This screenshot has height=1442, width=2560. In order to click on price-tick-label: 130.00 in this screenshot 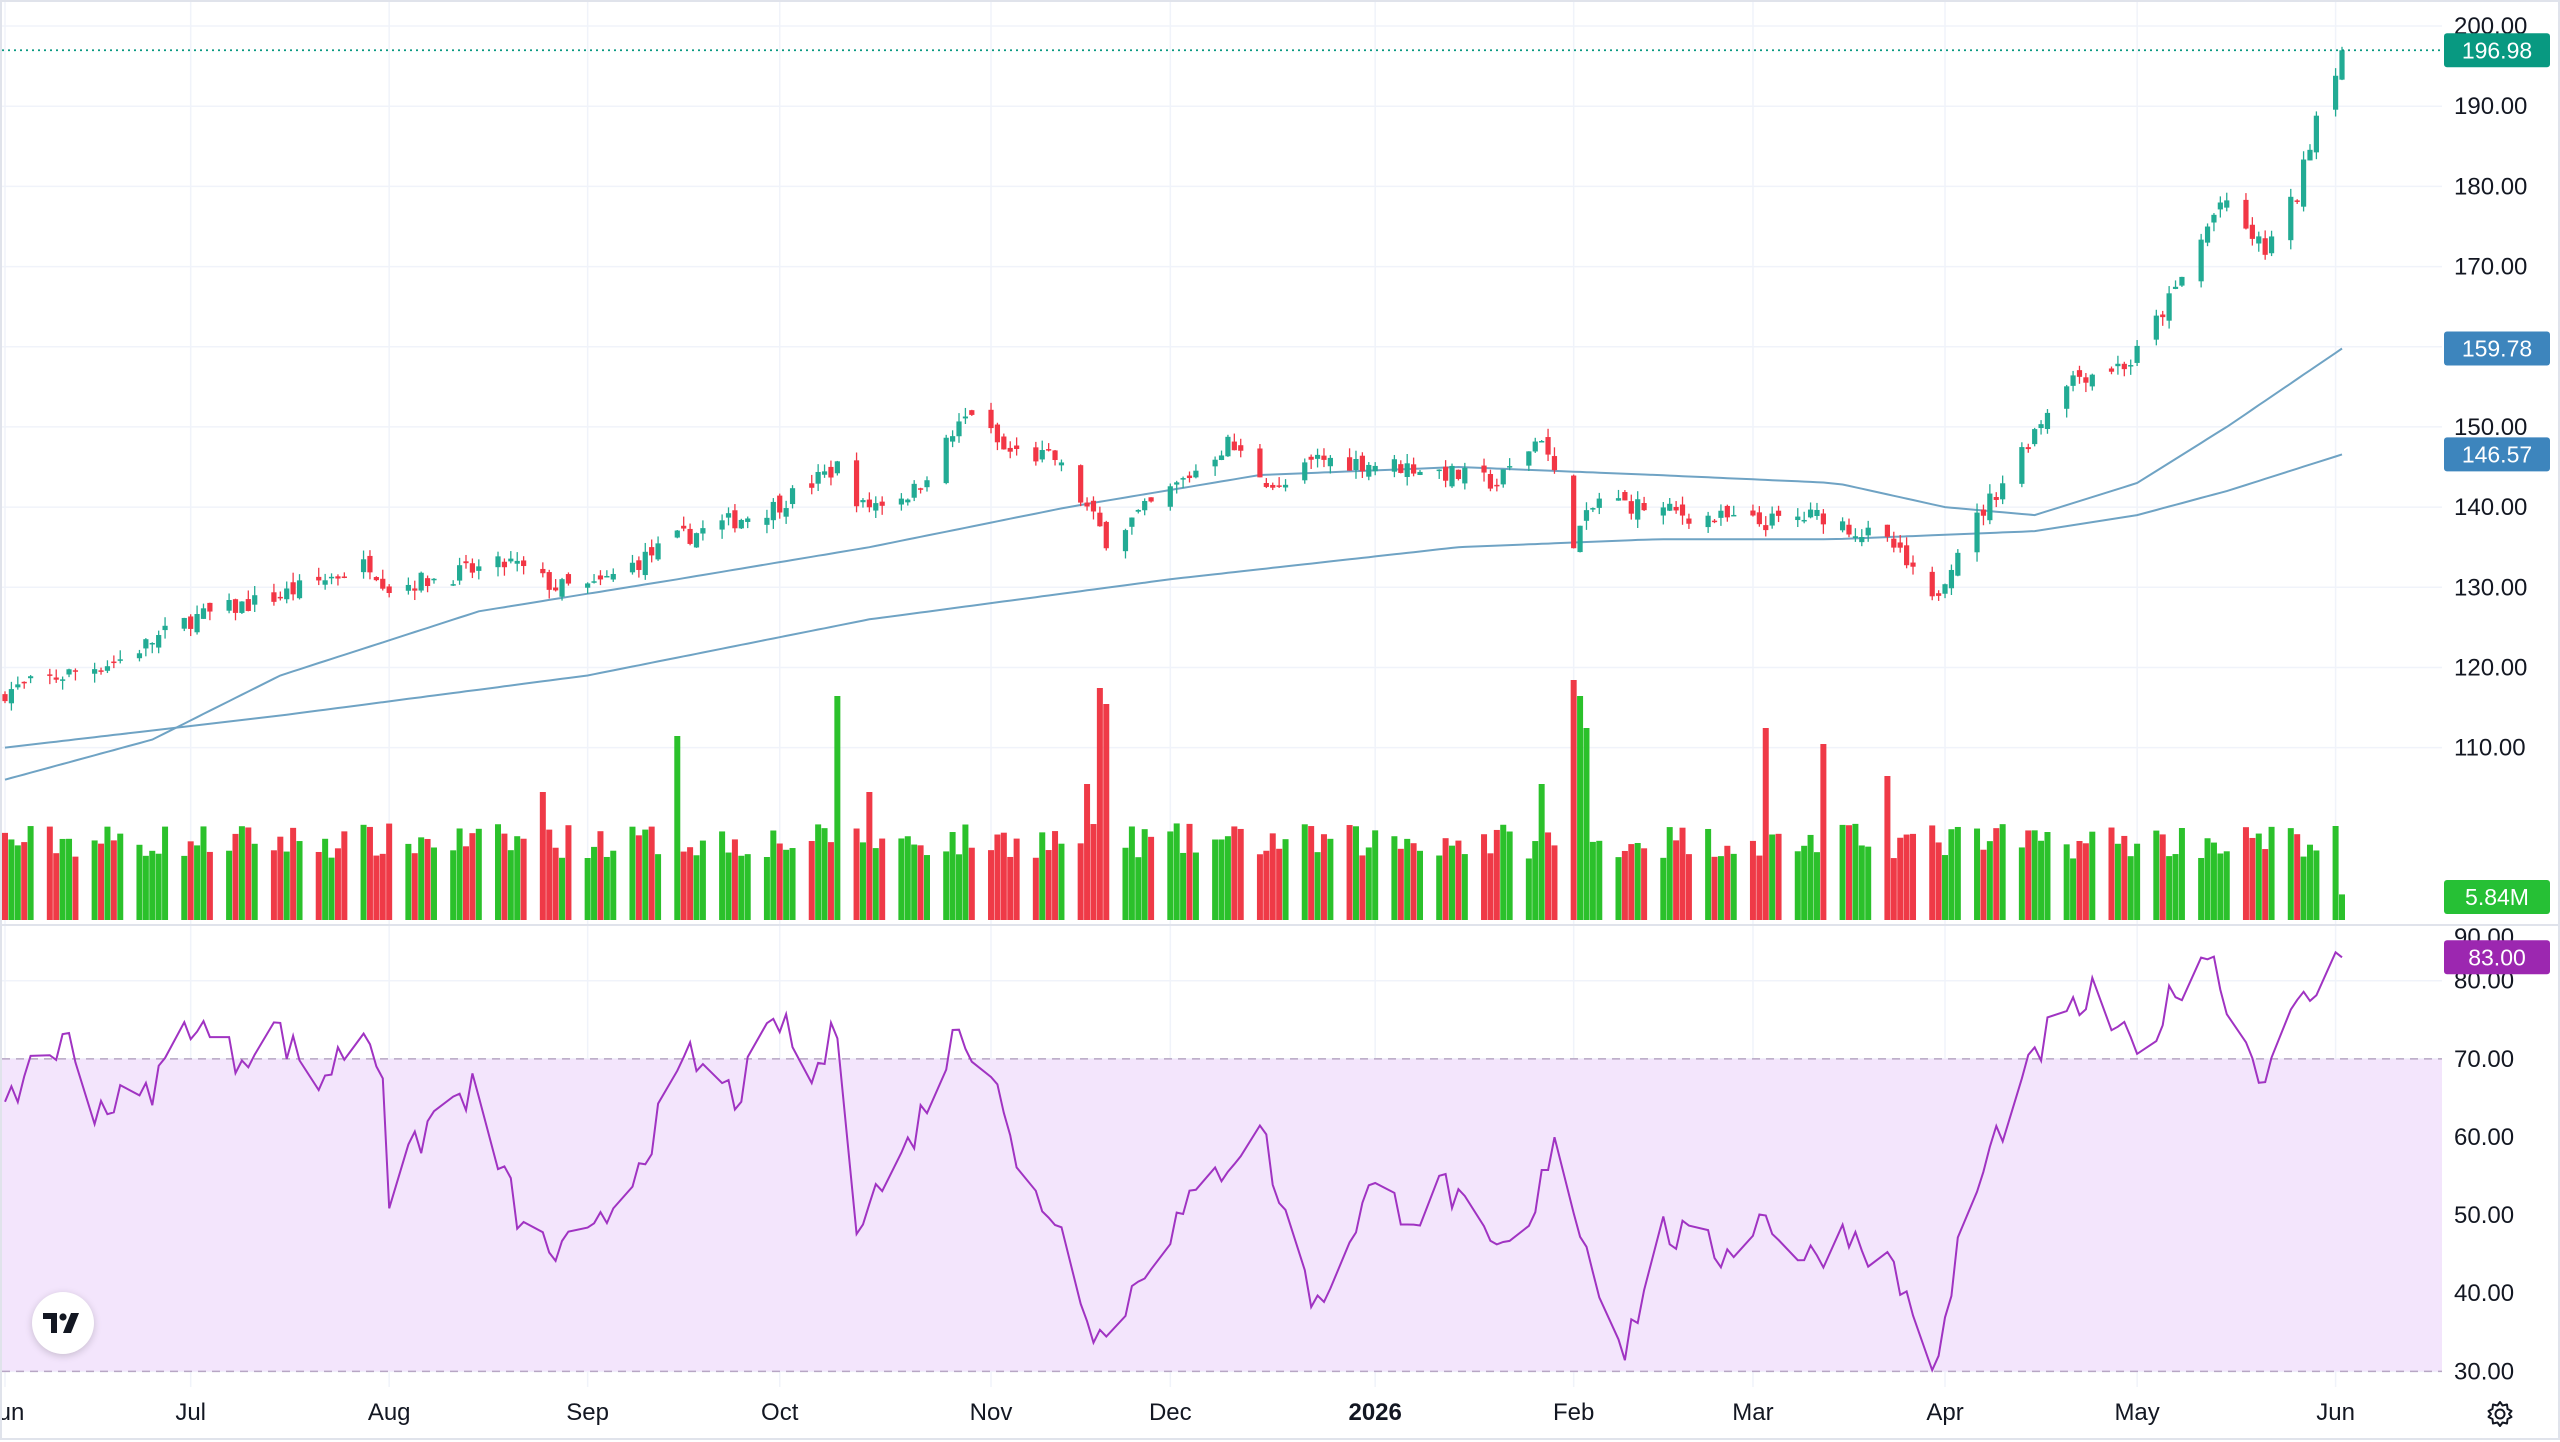, I will do `click(2490, 587)`.